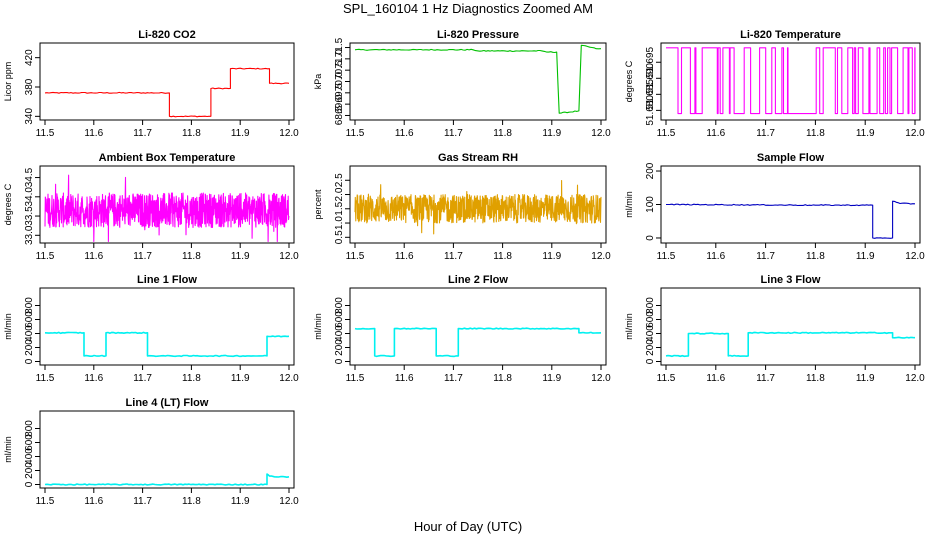  Describe the element at coordinates (650, 94) in the screenshot. I see `y-tick-label: 51.685` at that location.